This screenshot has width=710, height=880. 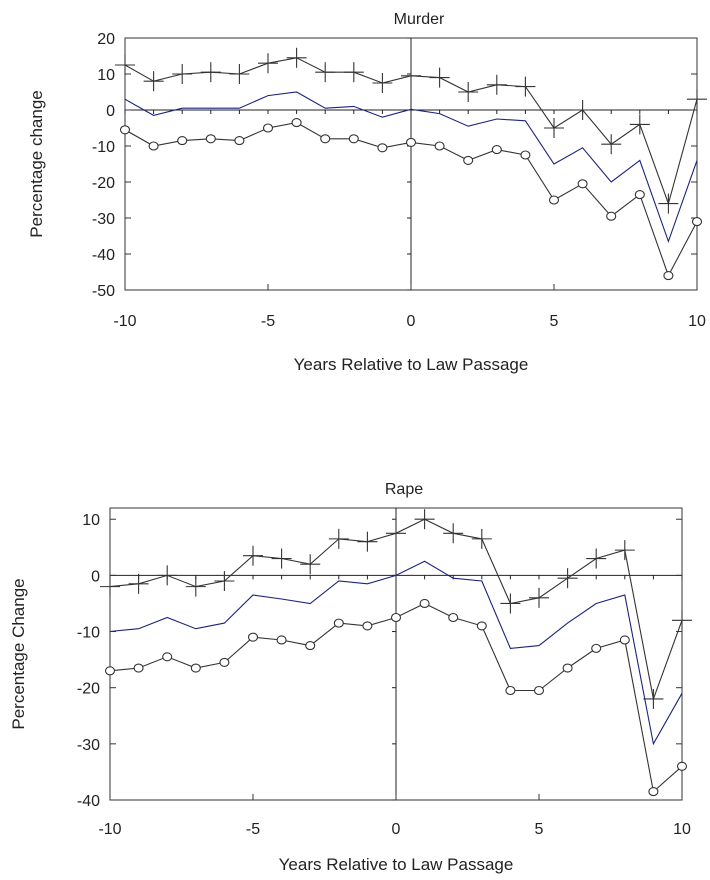 What do you see at coordinates (419, 19) in the screenshot?
I see `chart-title: Murder` at bounding box center [419, 19].